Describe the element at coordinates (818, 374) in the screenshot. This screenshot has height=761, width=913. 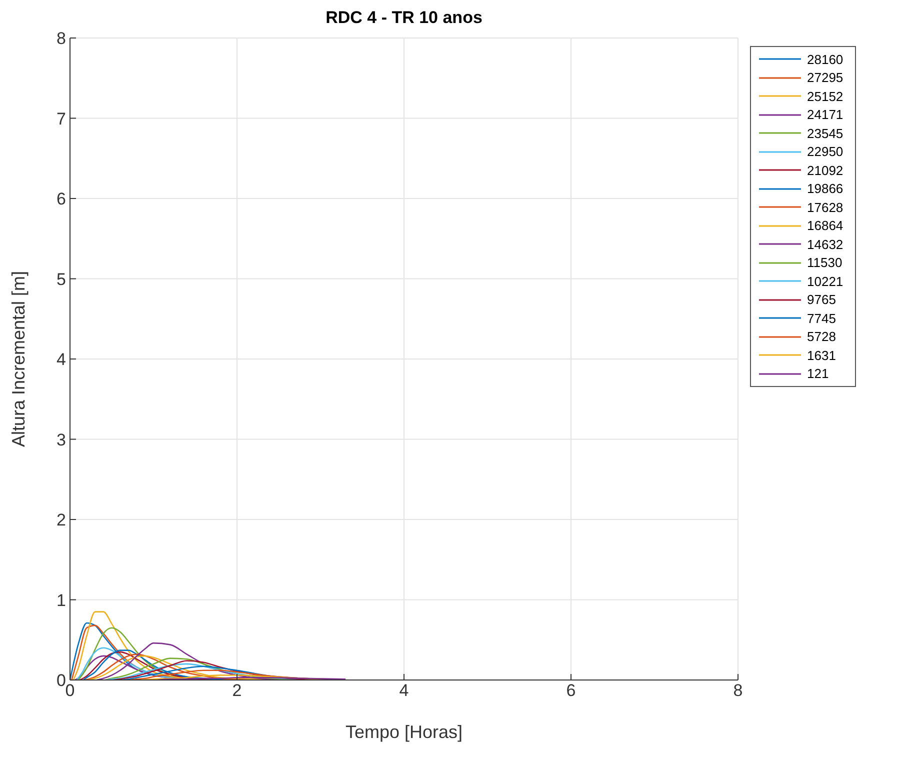
I see `legend-label: 121` at that location.